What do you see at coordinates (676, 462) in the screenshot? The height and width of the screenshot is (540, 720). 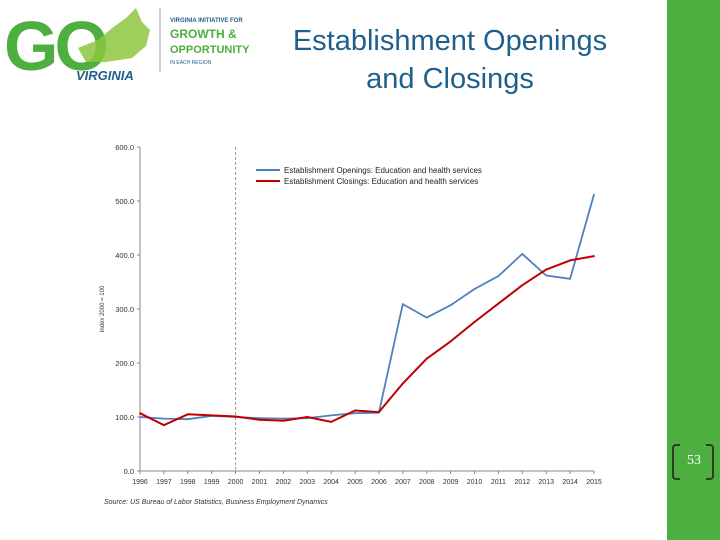 I see `page-bracket-left` at bounding box center [676, 462].